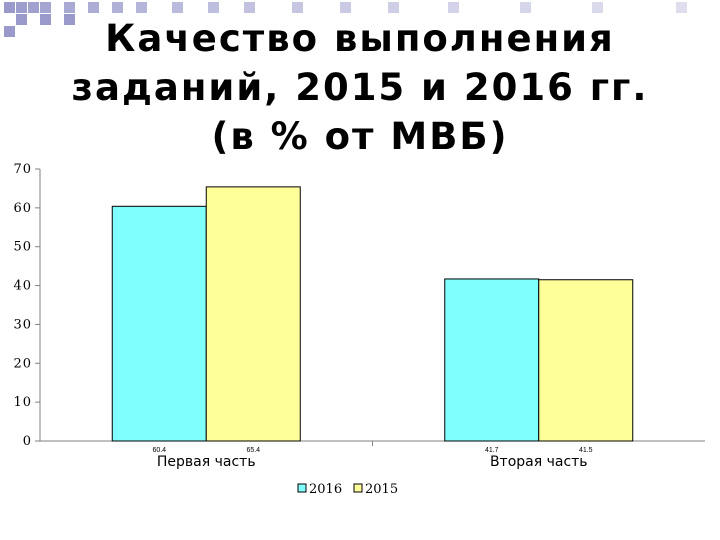  I want to click on data-label: 41.5, so click(586, 450).